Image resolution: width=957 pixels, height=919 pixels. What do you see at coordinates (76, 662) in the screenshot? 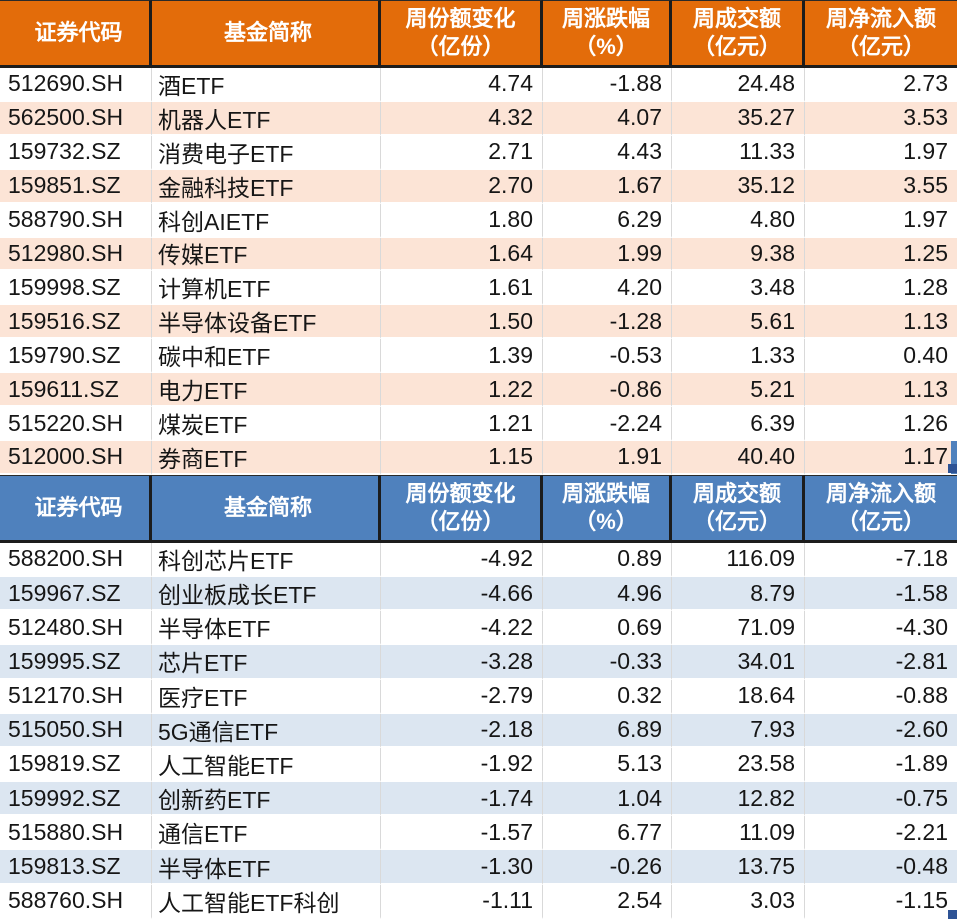
I see `code-cell: 159995.SZ` at bounding box center [76, 662].